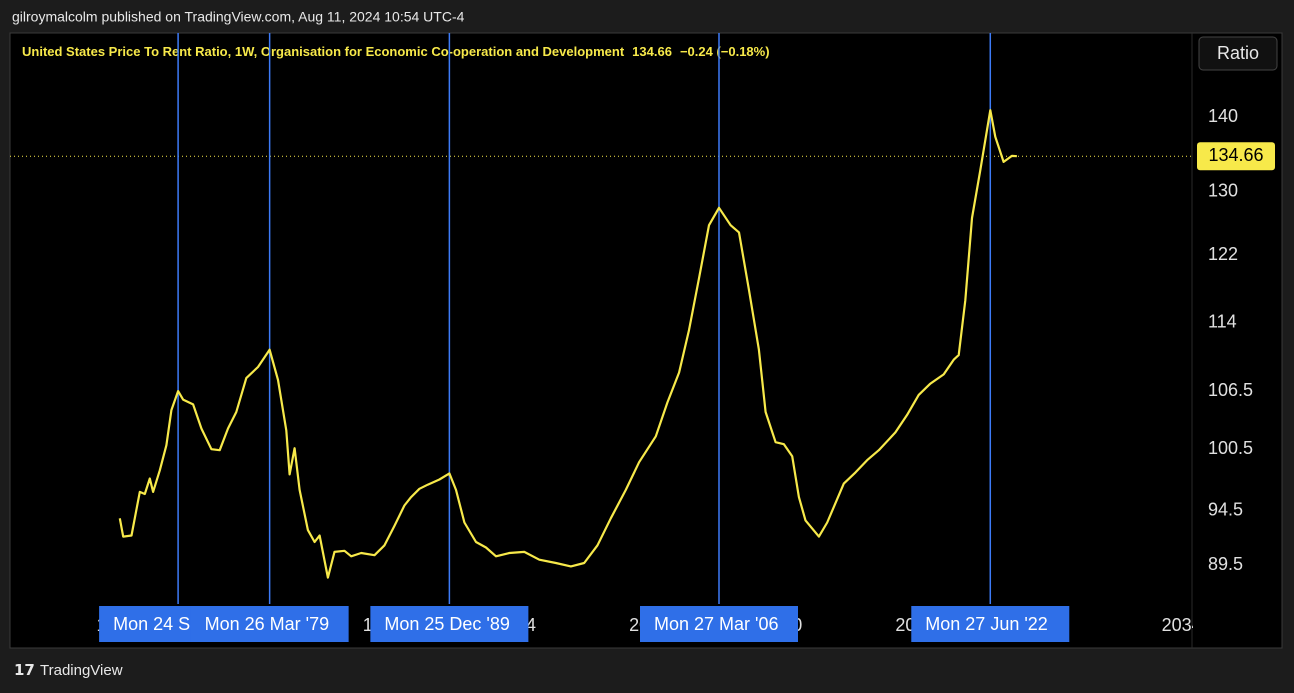 Image resolution: width=1294 pixels, height=693 pixels. I want to click on y-tick-label: 100.5, so click(1230, 448).